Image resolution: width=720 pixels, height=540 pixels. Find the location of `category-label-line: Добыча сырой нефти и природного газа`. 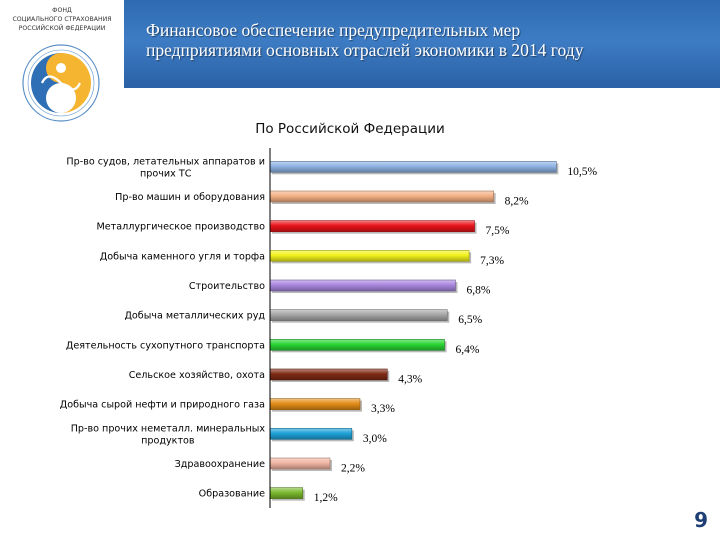

category-label-line: Добыча сырой нефти и природного газа is located at coordinates (162, 405).